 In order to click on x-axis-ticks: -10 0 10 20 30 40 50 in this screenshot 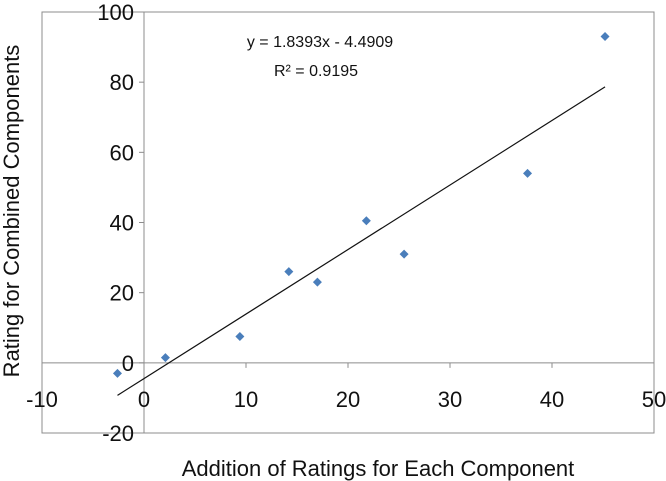, I will do `click(346, 387)`.